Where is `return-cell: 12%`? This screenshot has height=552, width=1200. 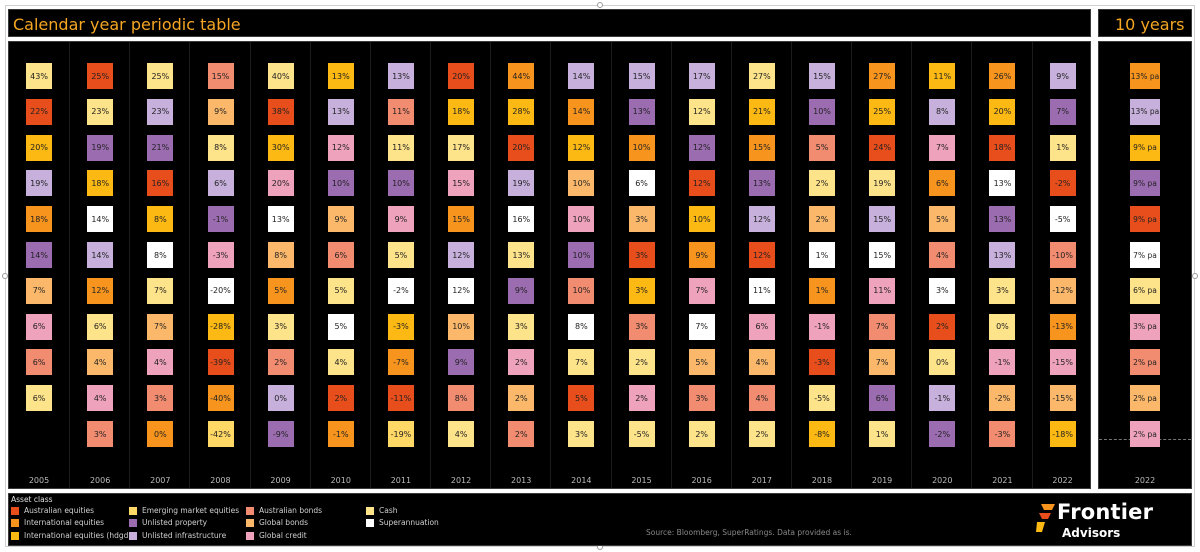
return-cell: 12% is located at coordinates (461, 290).